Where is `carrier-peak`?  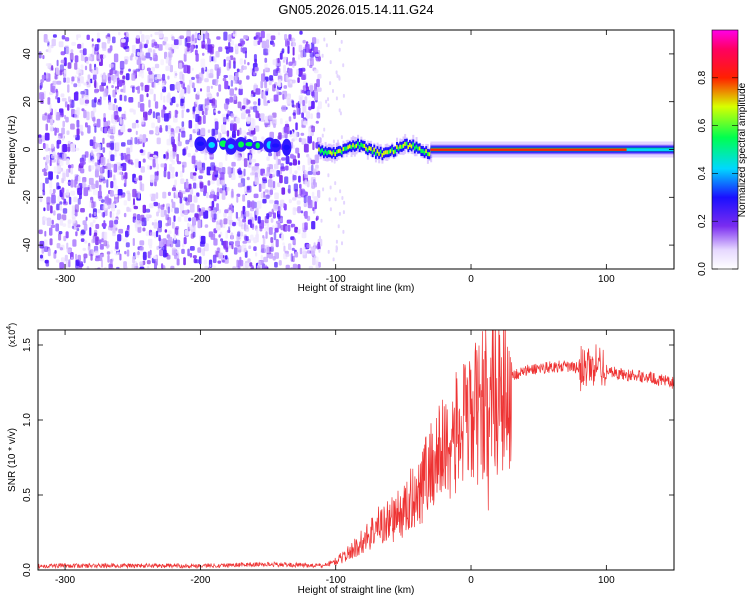 carrier-peak is located at coordinates (528, 149).